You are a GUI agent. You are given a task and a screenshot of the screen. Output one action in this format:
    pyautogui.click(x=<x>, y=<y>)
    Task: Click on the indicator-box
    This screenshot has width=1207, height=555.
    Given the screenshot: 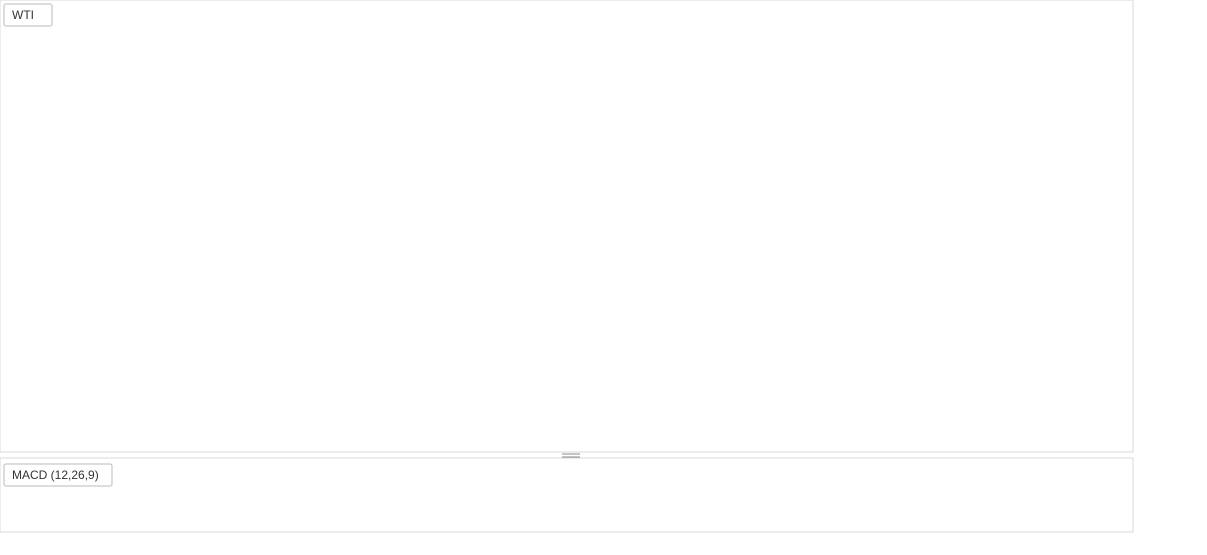 What is the action you would take?
    pyautogui.click(x=58, y=475)
    